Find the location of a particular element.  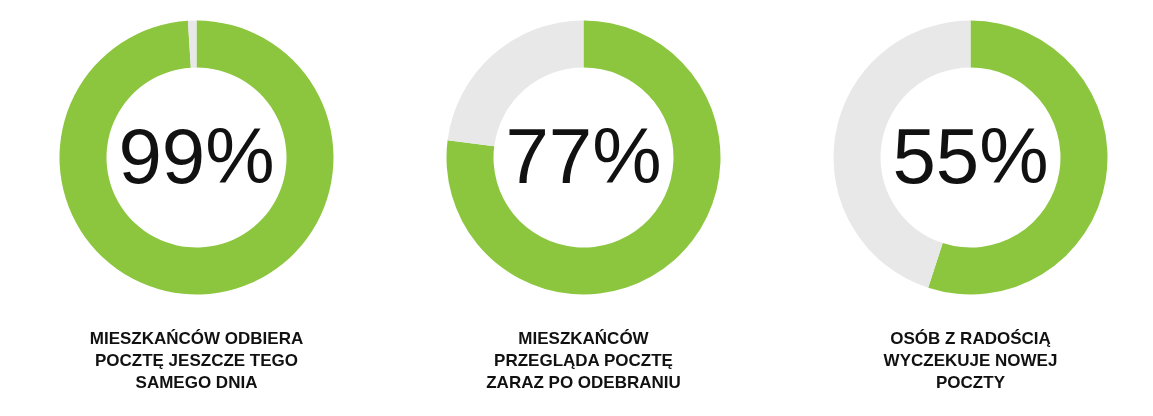

donut-slice is located at coordinates (192, 44).